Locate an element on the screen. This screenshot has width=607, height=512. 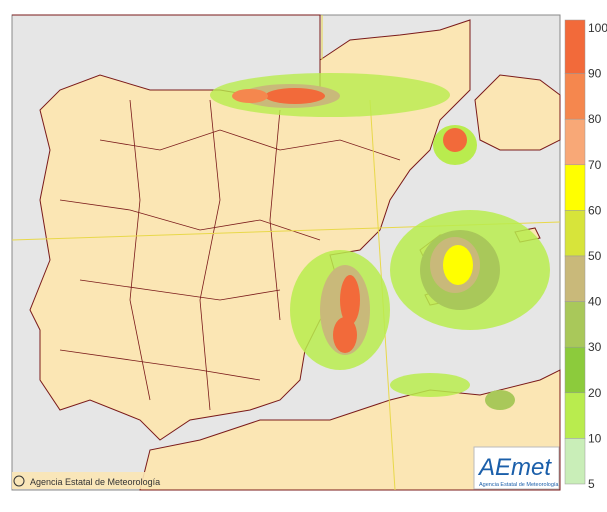
legend-label: 100 is located at coordinates (597, 28).